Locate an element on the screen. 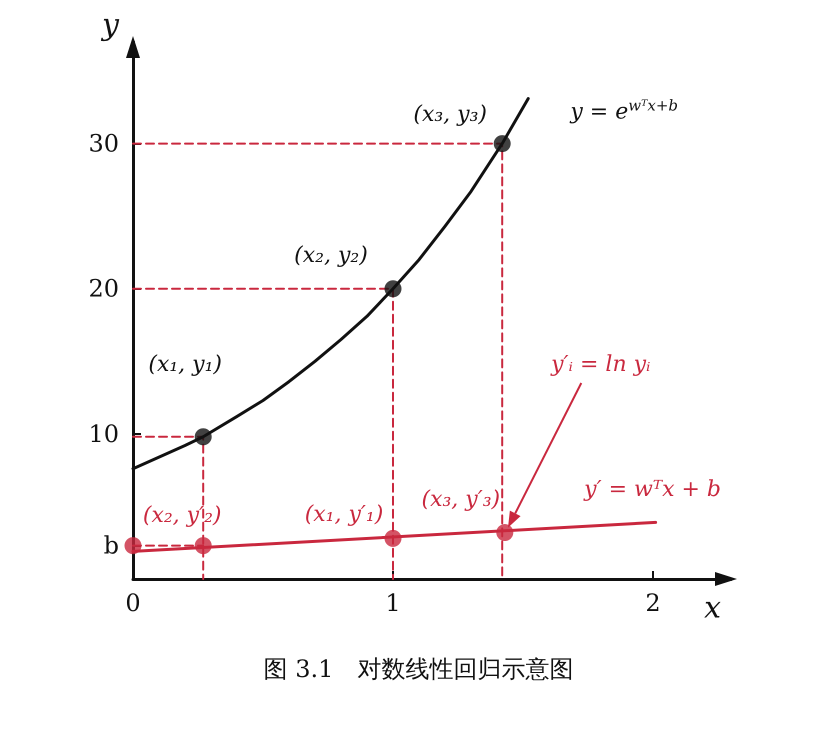  annotation: (x₃, y₃) is located at coordinates (450, 114).